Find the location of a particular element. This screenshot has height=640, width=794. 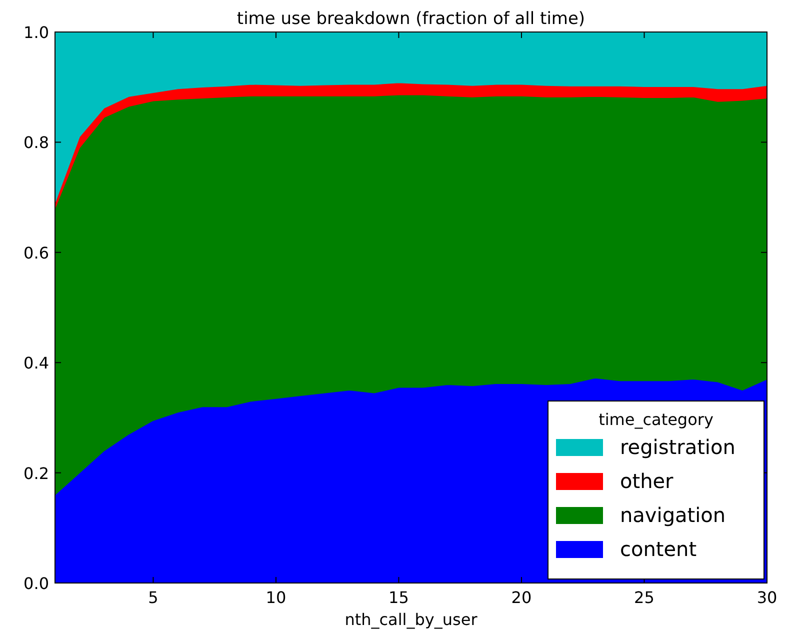

x-axis-title: nth_call_by_user is located at coordinates (411, 619).